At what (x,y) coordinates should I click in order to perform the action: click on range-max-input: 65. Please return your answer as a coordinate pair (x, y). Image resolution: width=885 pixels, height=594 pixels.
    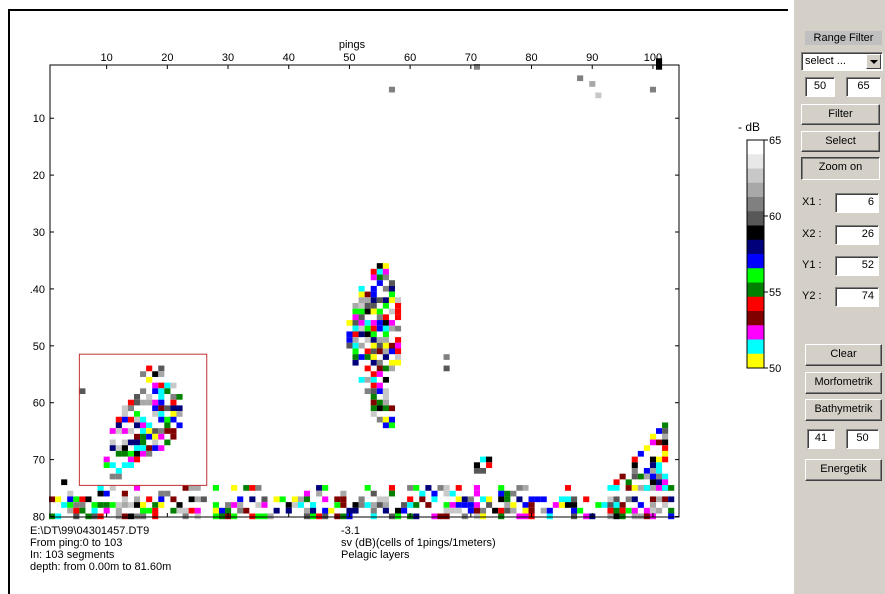
    Looking at the image, I should click on (863, 87).